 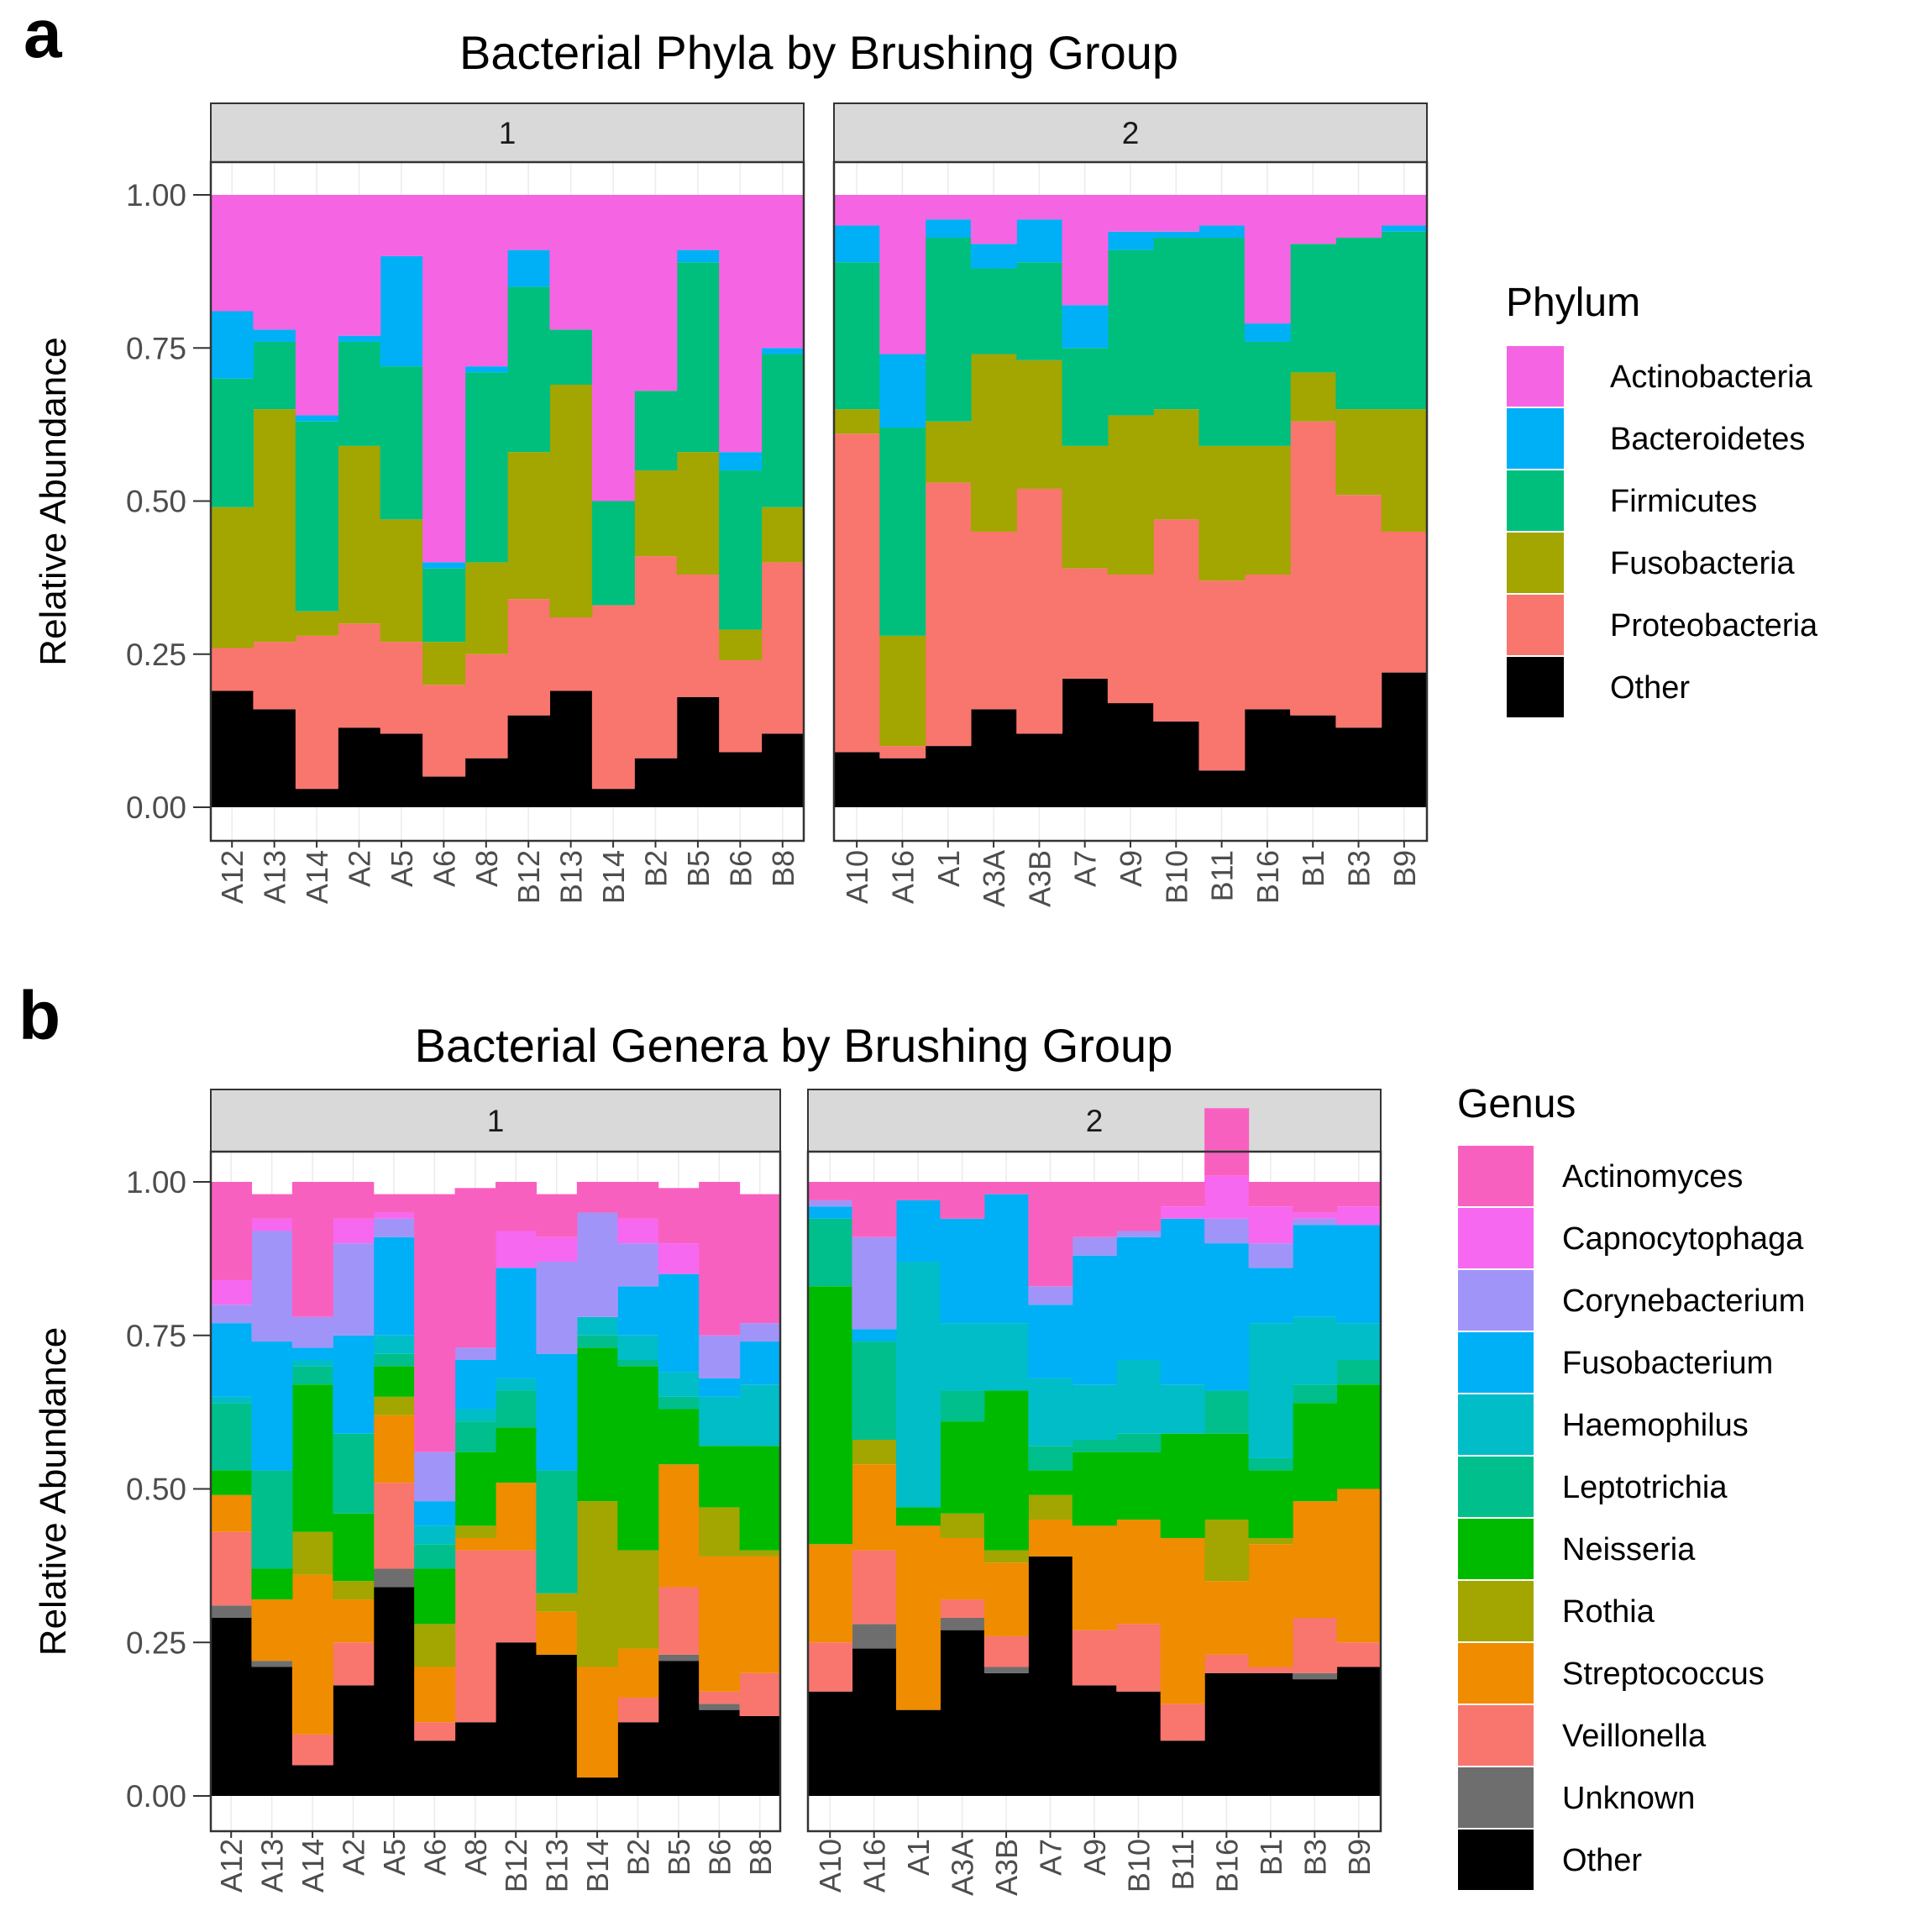 I want to click on legend-label-other: Other, so click(x=1650, y=688).